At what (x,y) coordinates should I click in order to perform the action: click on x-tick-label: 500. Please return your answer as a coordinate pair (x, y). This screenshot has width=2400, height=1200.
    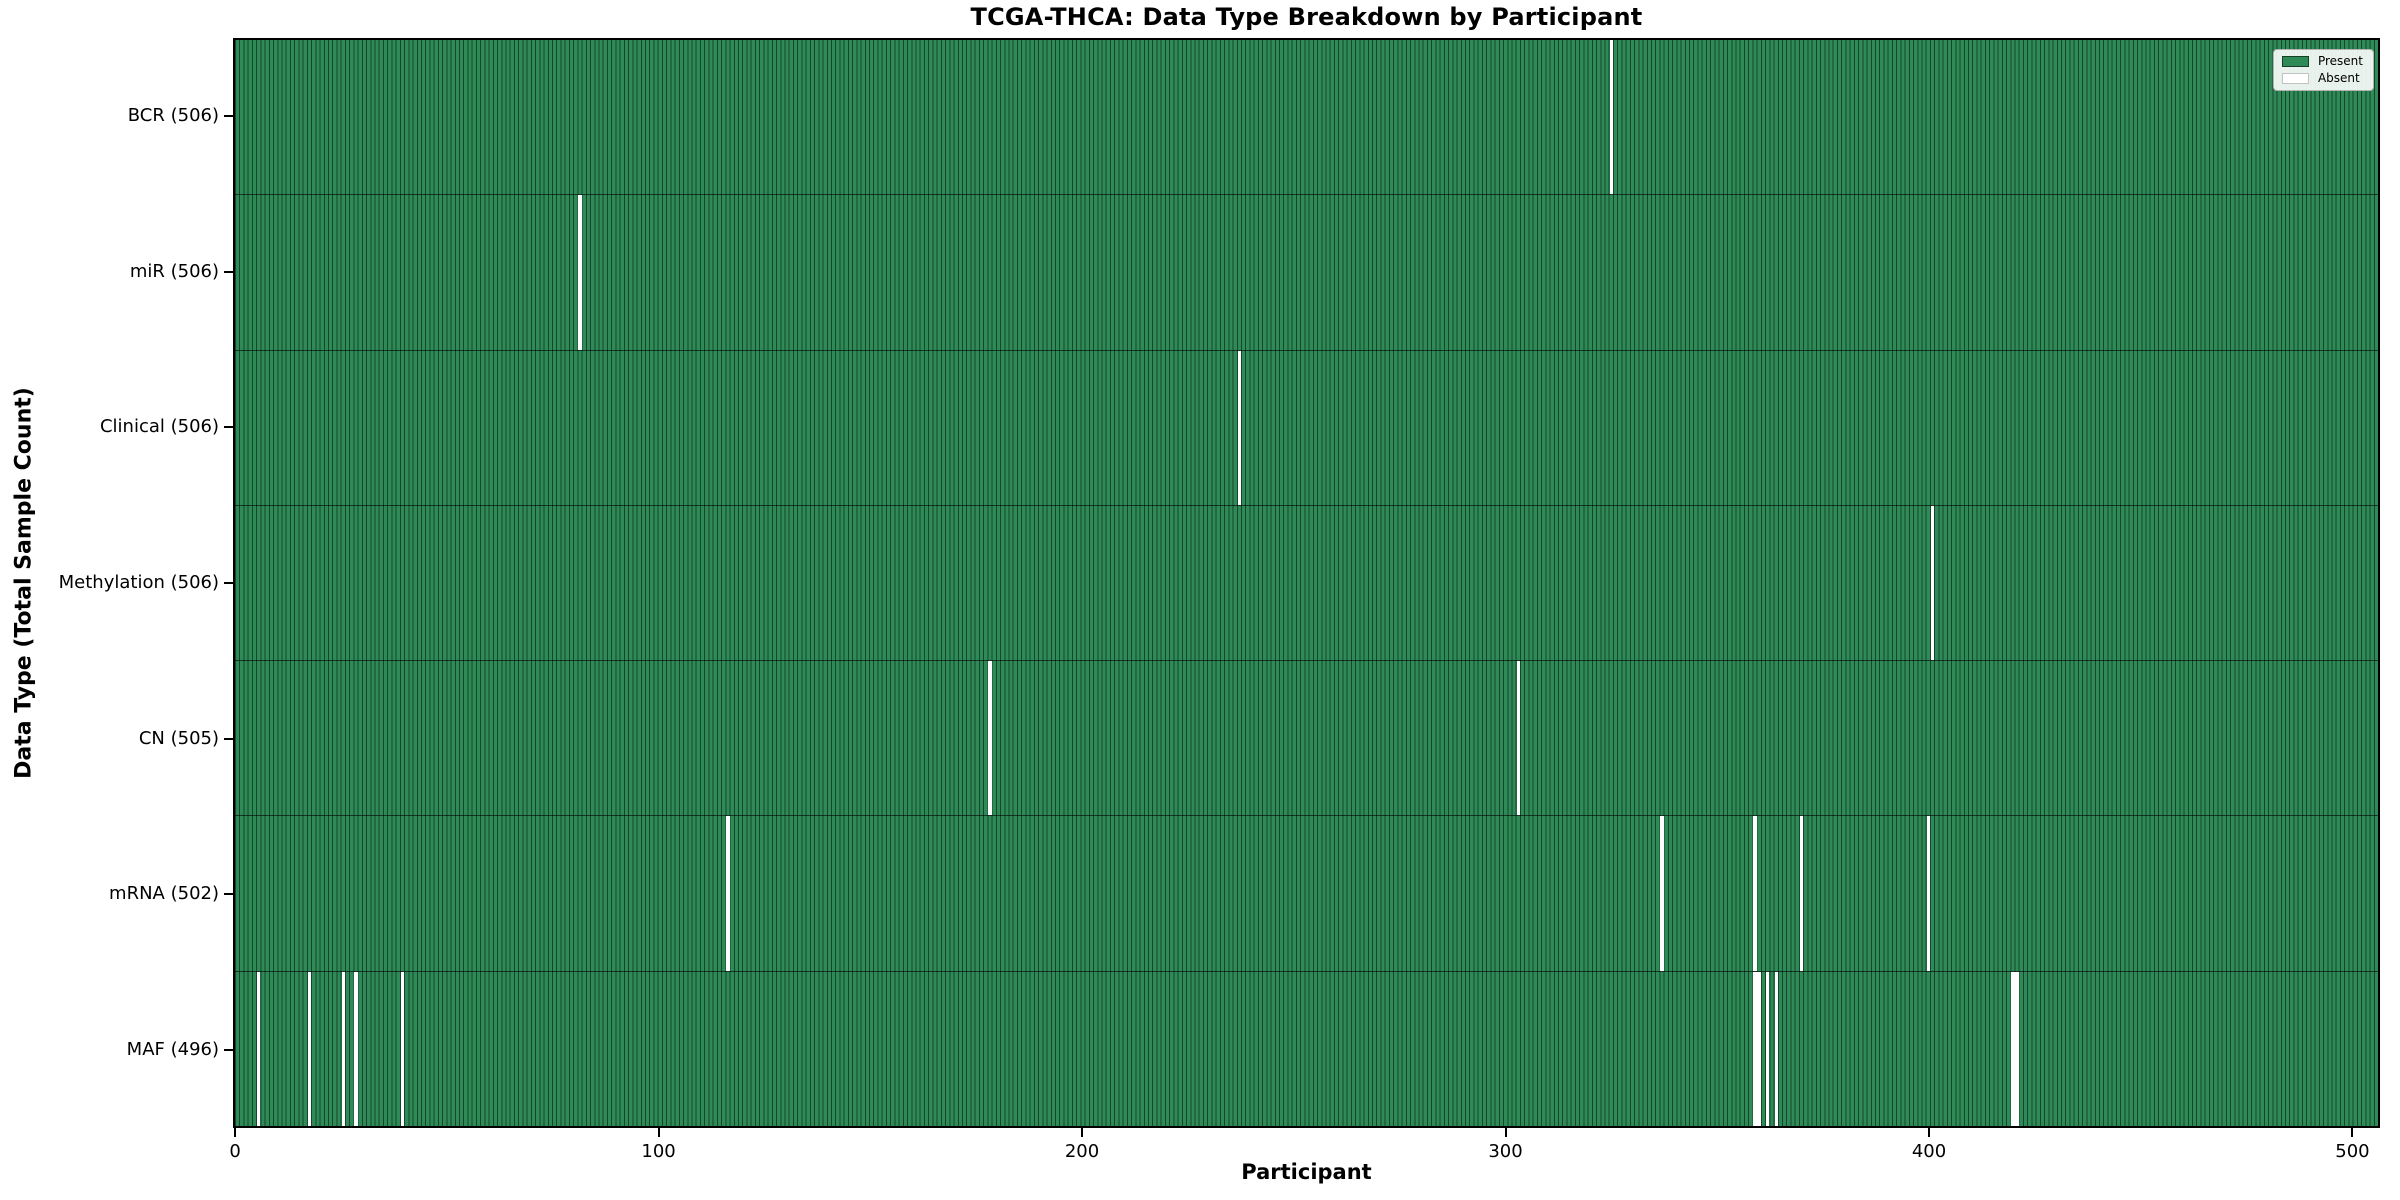
    Looking at the image, I should click on (2352, 1151).